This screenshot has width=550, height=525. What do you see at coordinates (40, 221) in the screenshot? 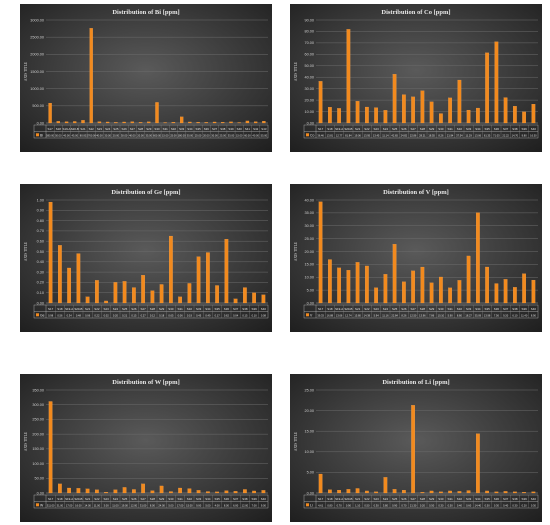
I see `y-tick-label: 0.80` at bounding box center [40, 221].